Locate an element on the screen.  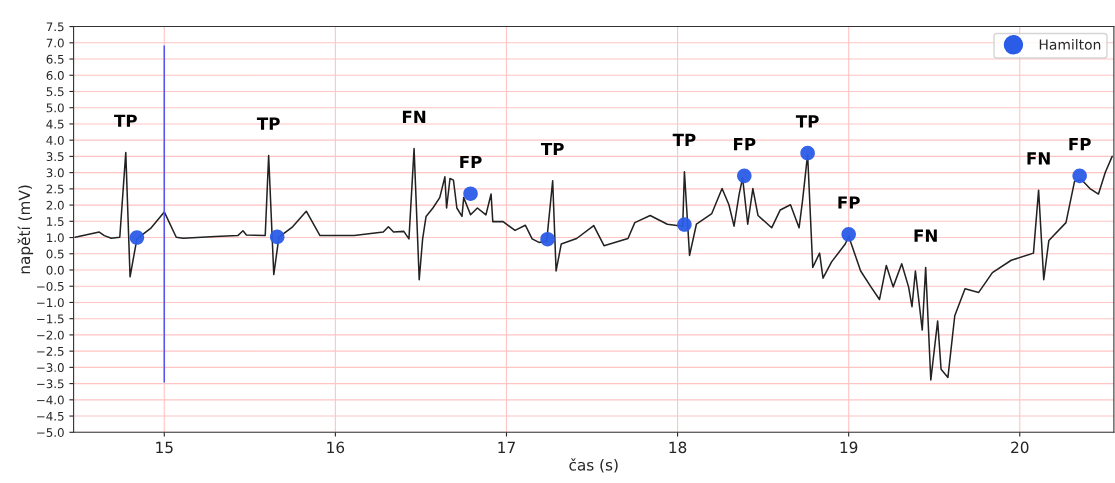
y-tick-label: 3.0 is located at coordinates (55, 173).